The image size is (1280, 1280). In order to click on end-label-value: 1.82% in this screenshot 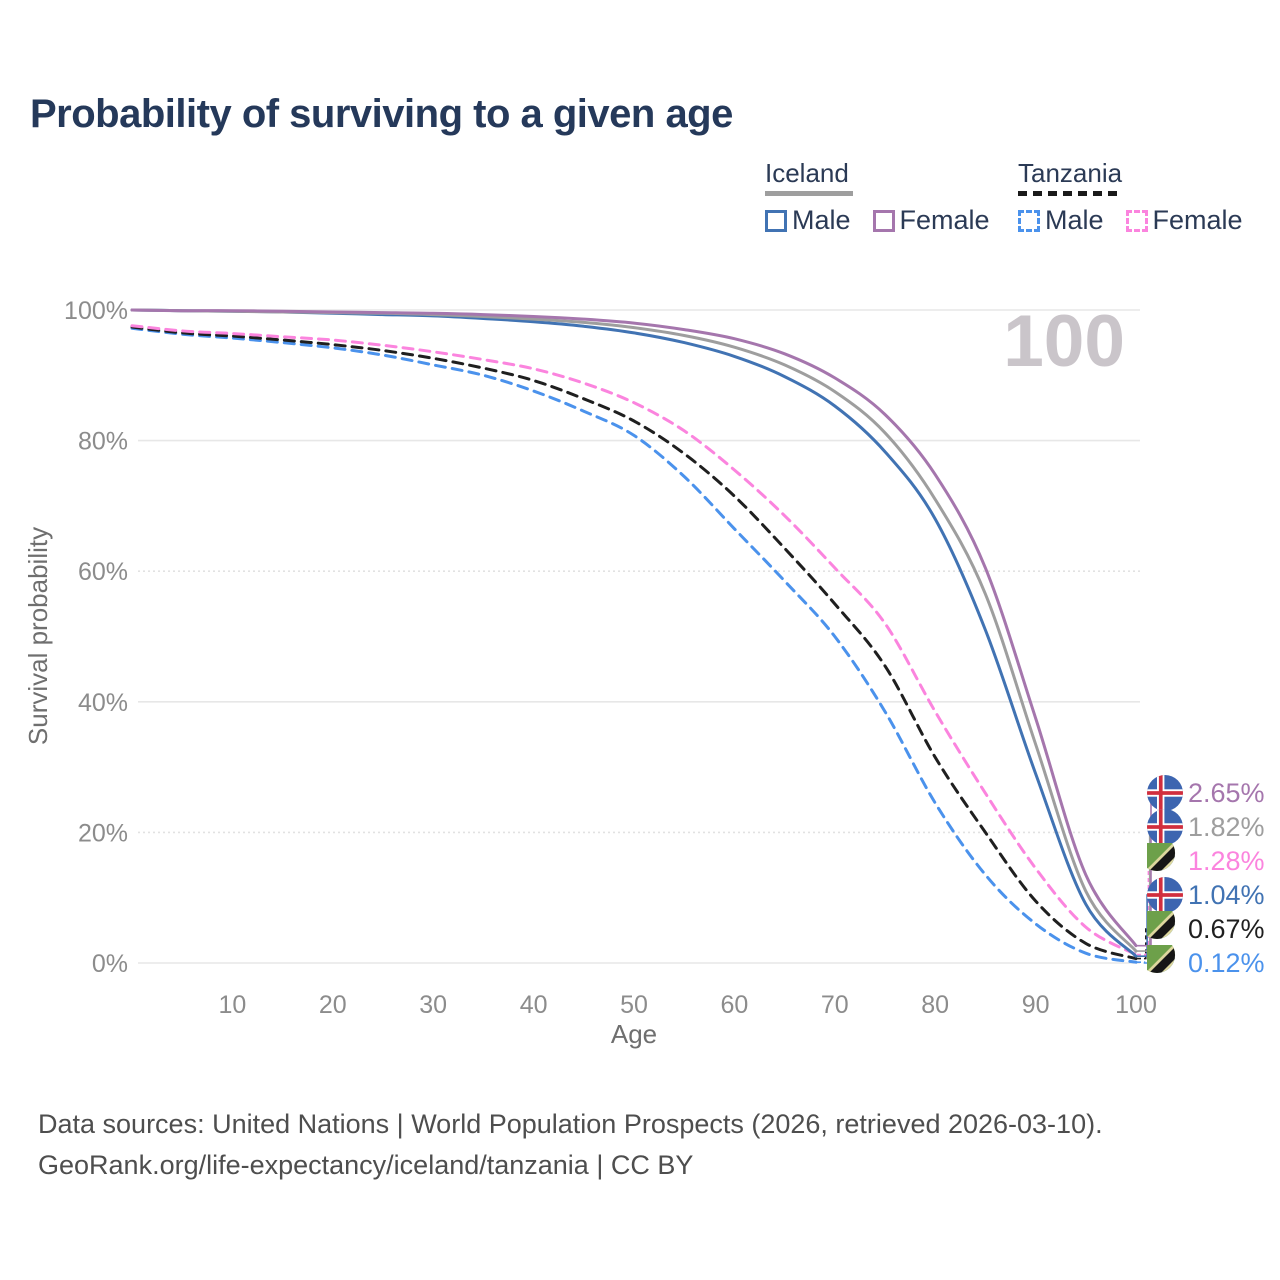, I will do `click(1226, 826)`.